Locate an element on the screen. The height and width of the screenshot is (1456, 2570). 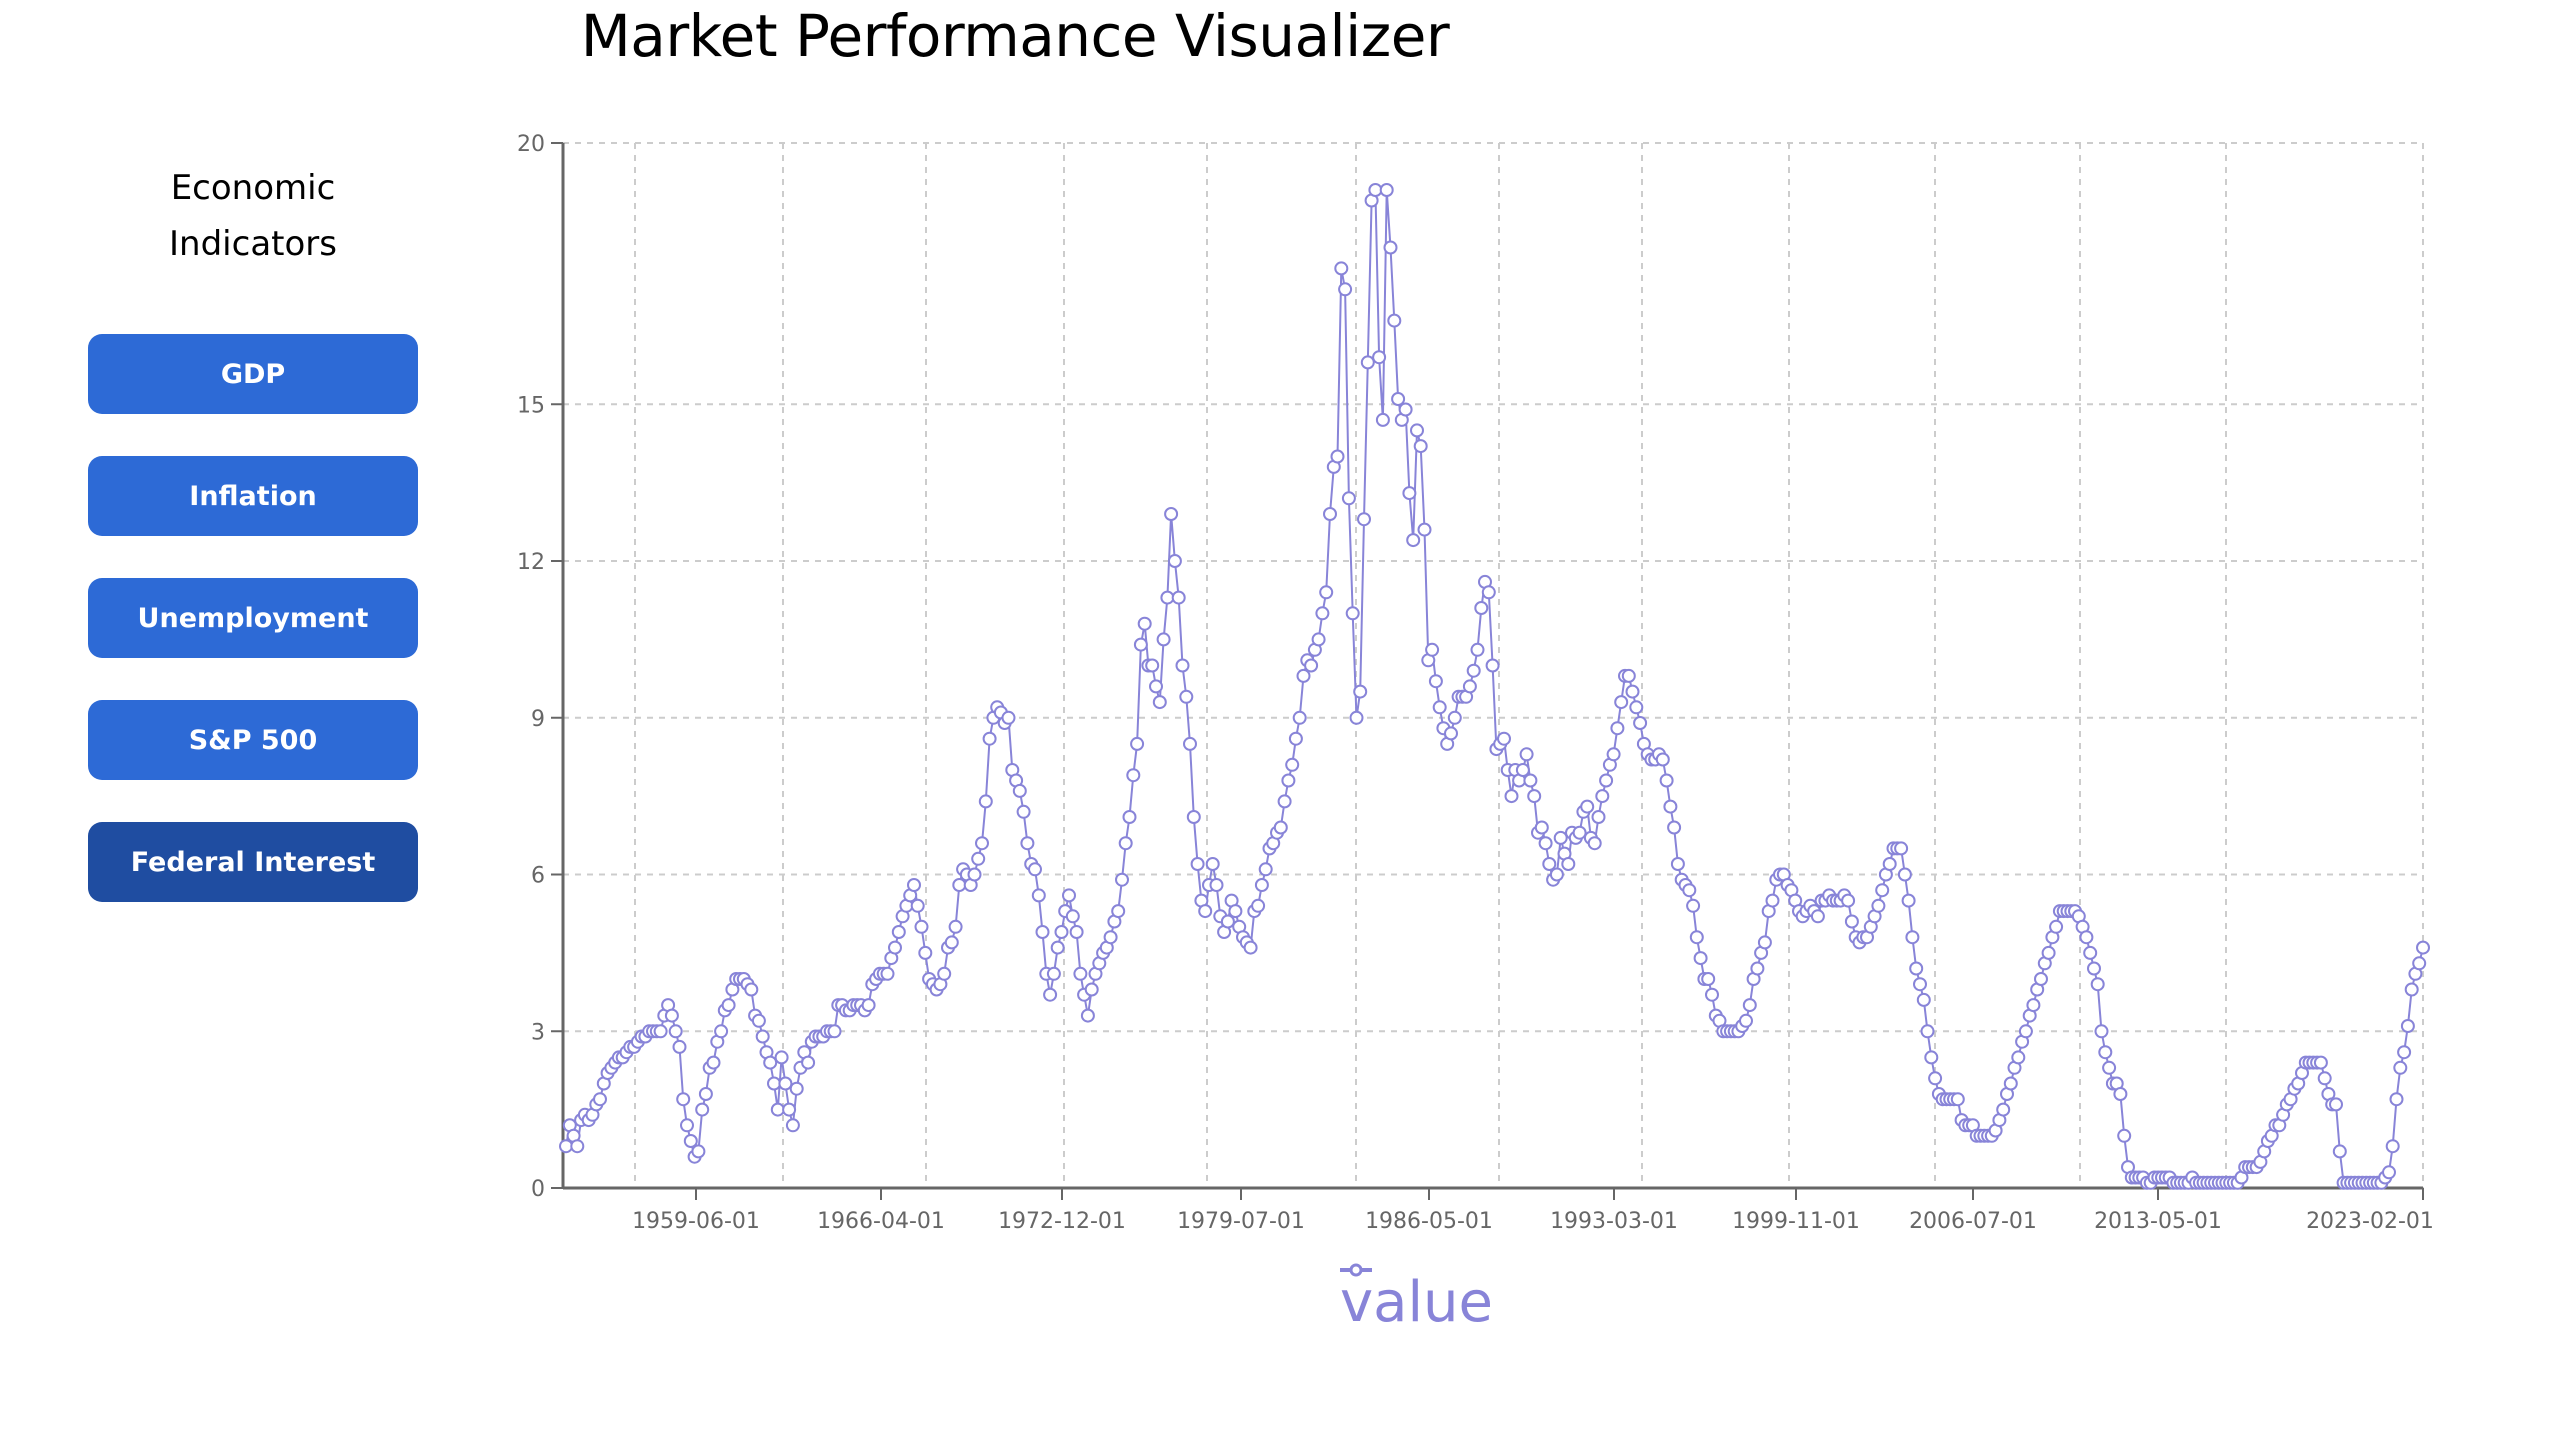
y-tick-label: 9 is located at coordinates (538, 719).